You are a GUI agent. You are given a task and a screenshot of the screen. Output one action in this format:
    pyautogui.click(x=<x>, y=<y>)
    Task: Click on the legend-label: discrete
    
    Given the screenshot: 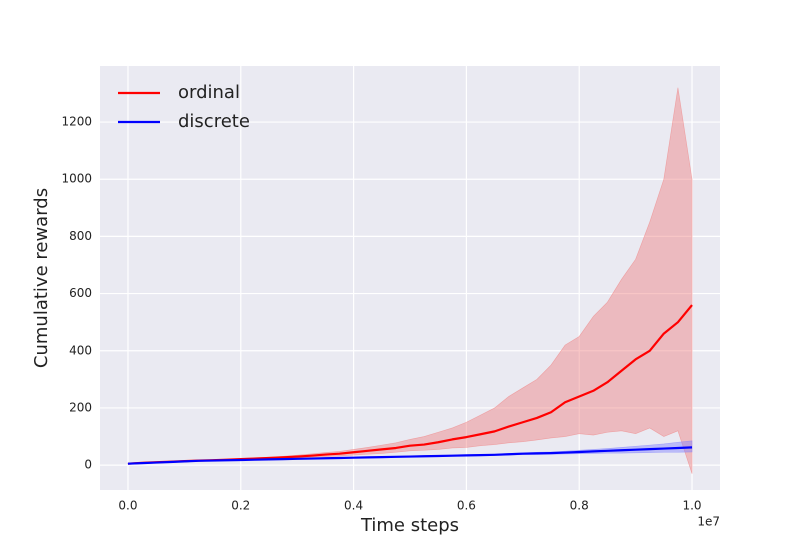 What is the action you would take?
    pyautogui.click(x=214, y=121)
    